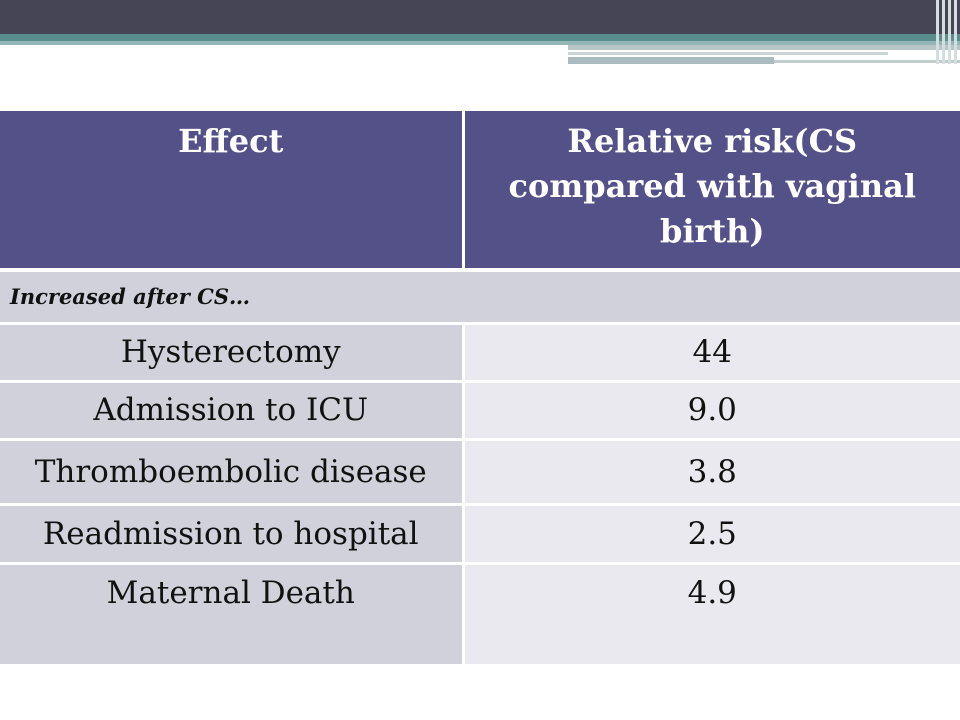 The width and height of the screenshot is (960, 720). What do you see at coordinates (947, 32) in the screenshot?
I see `decorative-vertical-lines` at bounding box center [947, 32].